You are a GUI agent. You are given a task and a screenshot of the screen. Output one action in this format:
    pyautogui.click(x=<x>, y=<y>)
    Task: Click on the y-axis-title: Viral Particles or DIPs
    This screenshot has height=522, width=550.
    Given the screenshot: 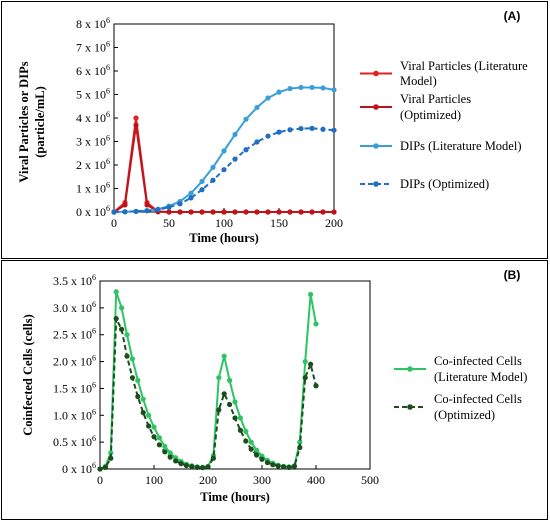 What is the action you would take?
    pyautogui.click(x=24, y=121)
    